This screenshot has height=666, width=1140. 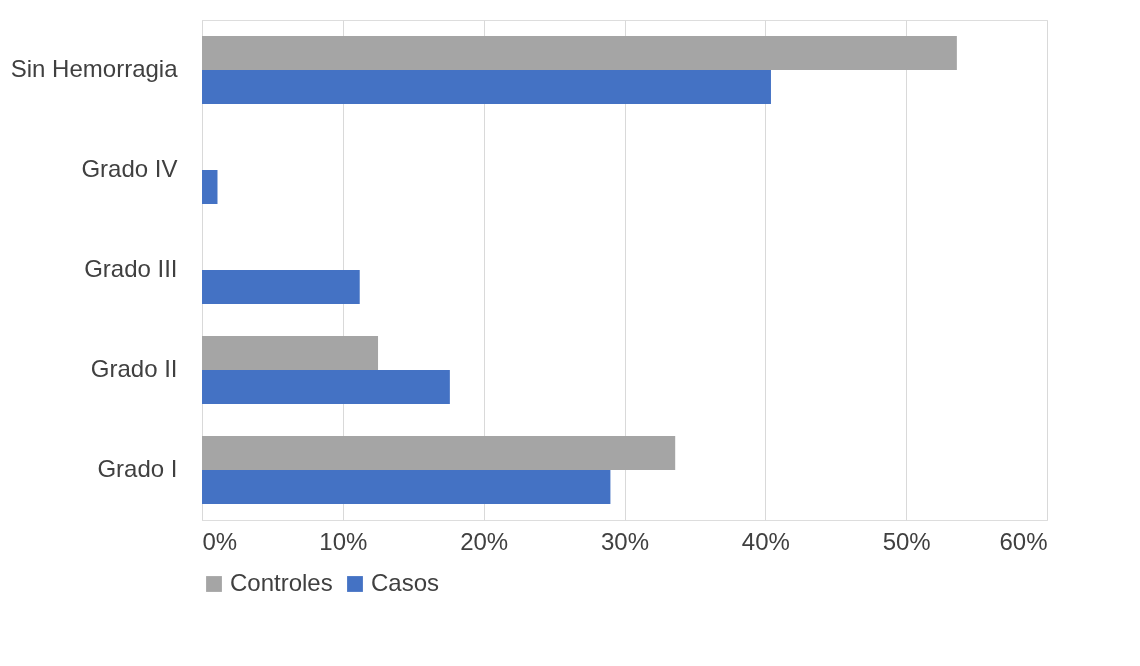 What do you see at coordinates (129, 168) in the screenshot?
I see `y-tick-label: Grado IV` at bounding box center [129, 168].